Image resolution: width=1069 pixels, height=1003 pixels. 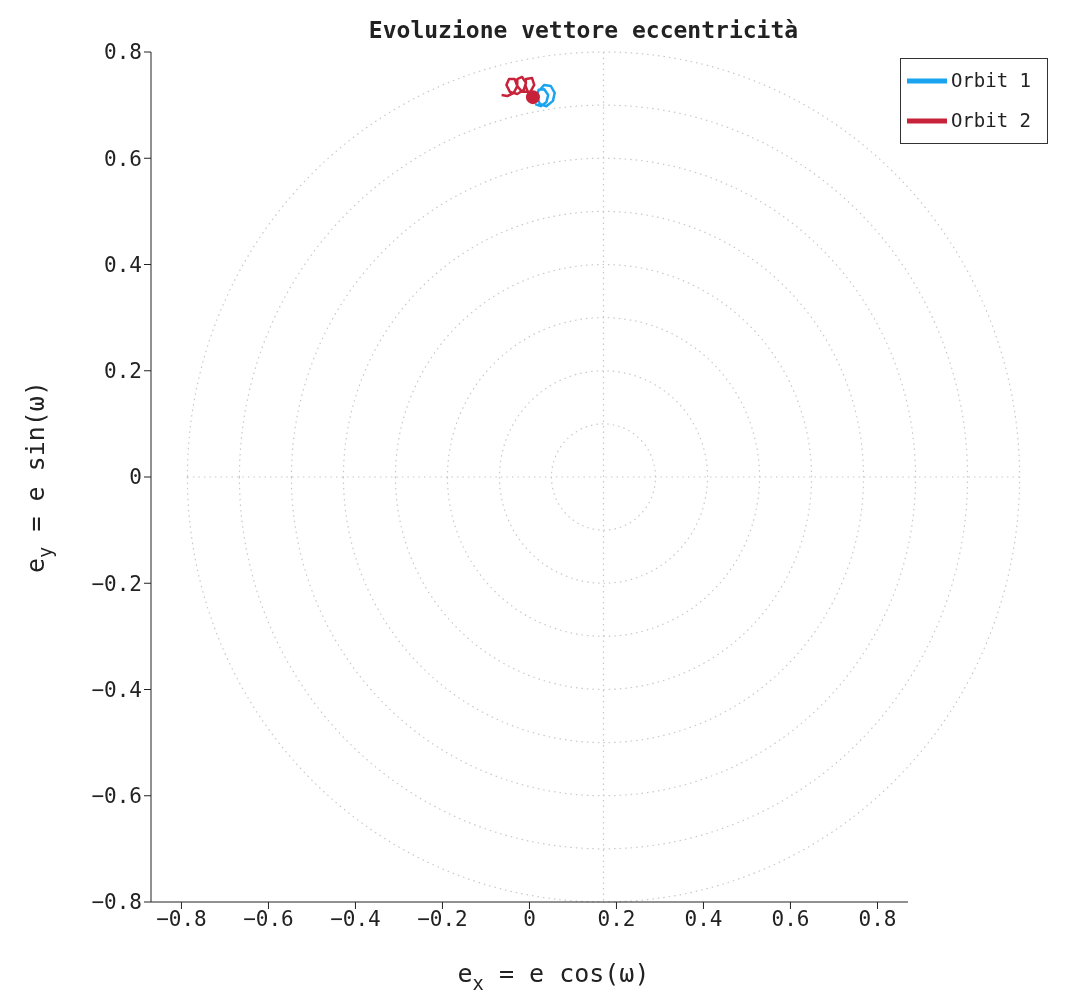 What do you see at coordinates (268, 918) in the screenshot?
I see `x-tick-label: −0.6` at bounding box center [268, 918].